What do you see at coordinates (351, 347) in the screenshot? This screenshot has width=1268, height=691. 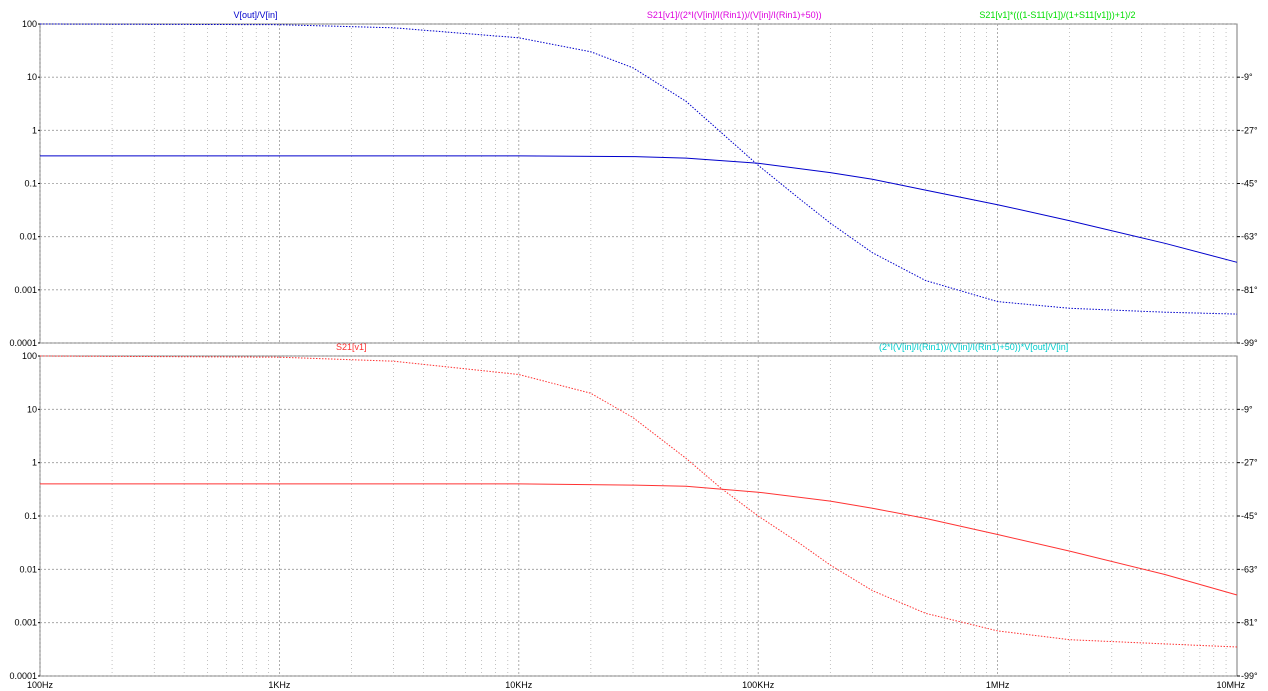 I see `trace-title-label: S21[v1]` at bounding box center [351, 347].